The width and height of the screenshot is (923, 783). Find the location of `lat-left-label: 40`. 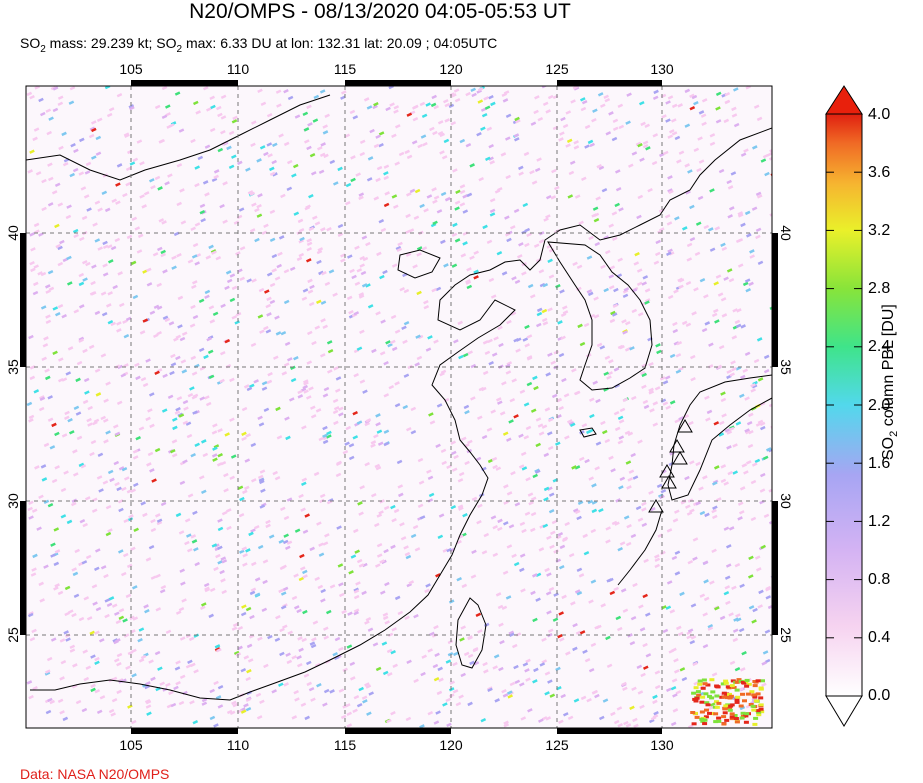

lat-left-label: 40 is located at coordinates (13, 233).